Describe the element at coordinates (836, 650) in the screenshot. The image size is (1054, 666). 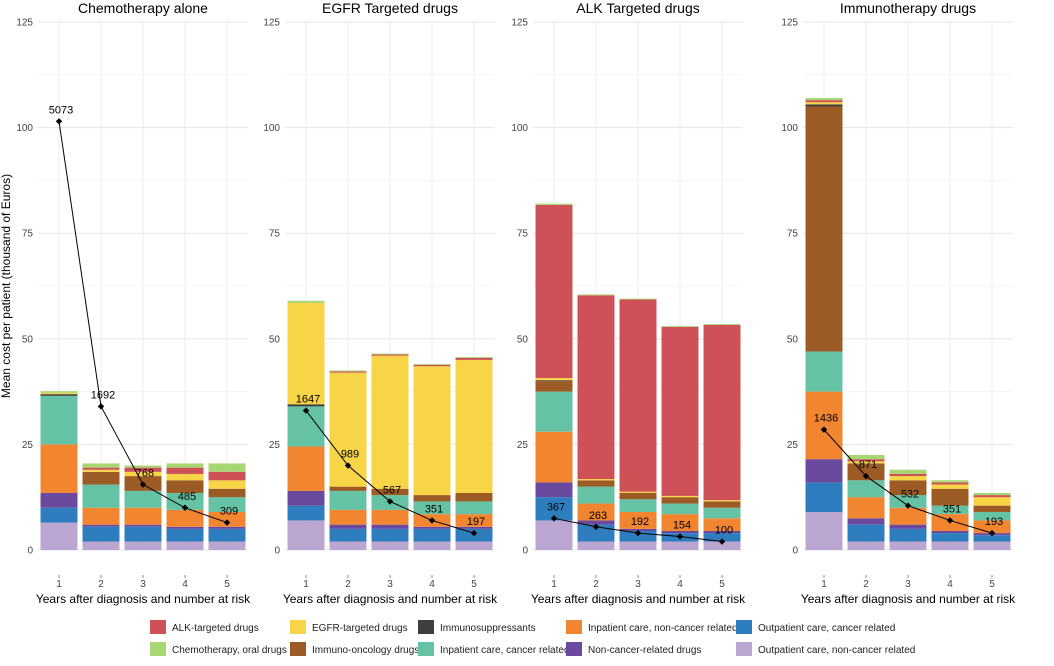
I see `legend-label: Outpatient care, non-cancer related` at that location.